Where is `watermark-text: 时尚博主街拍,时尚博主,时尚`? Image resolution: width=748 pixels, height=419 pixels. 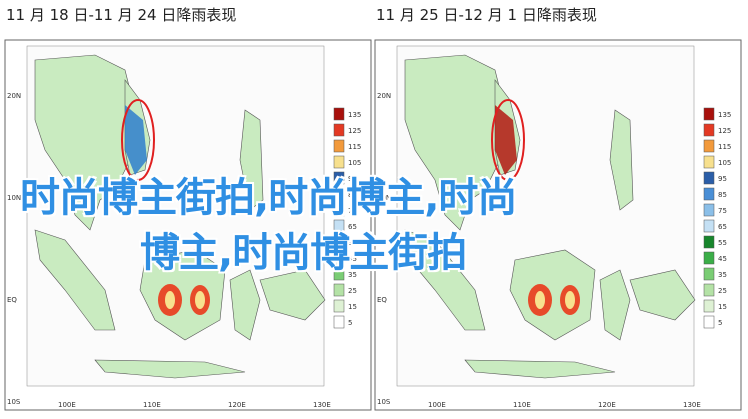 watermark-text: 时尚博主街拍,时尚博主,时尚 is located at coordinates (268, 198).